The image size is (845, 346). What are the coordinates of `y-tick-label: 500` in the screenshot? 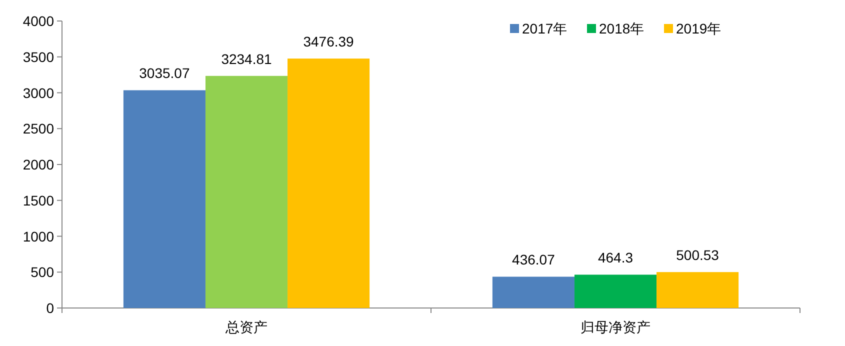 It's located at (42, 272).